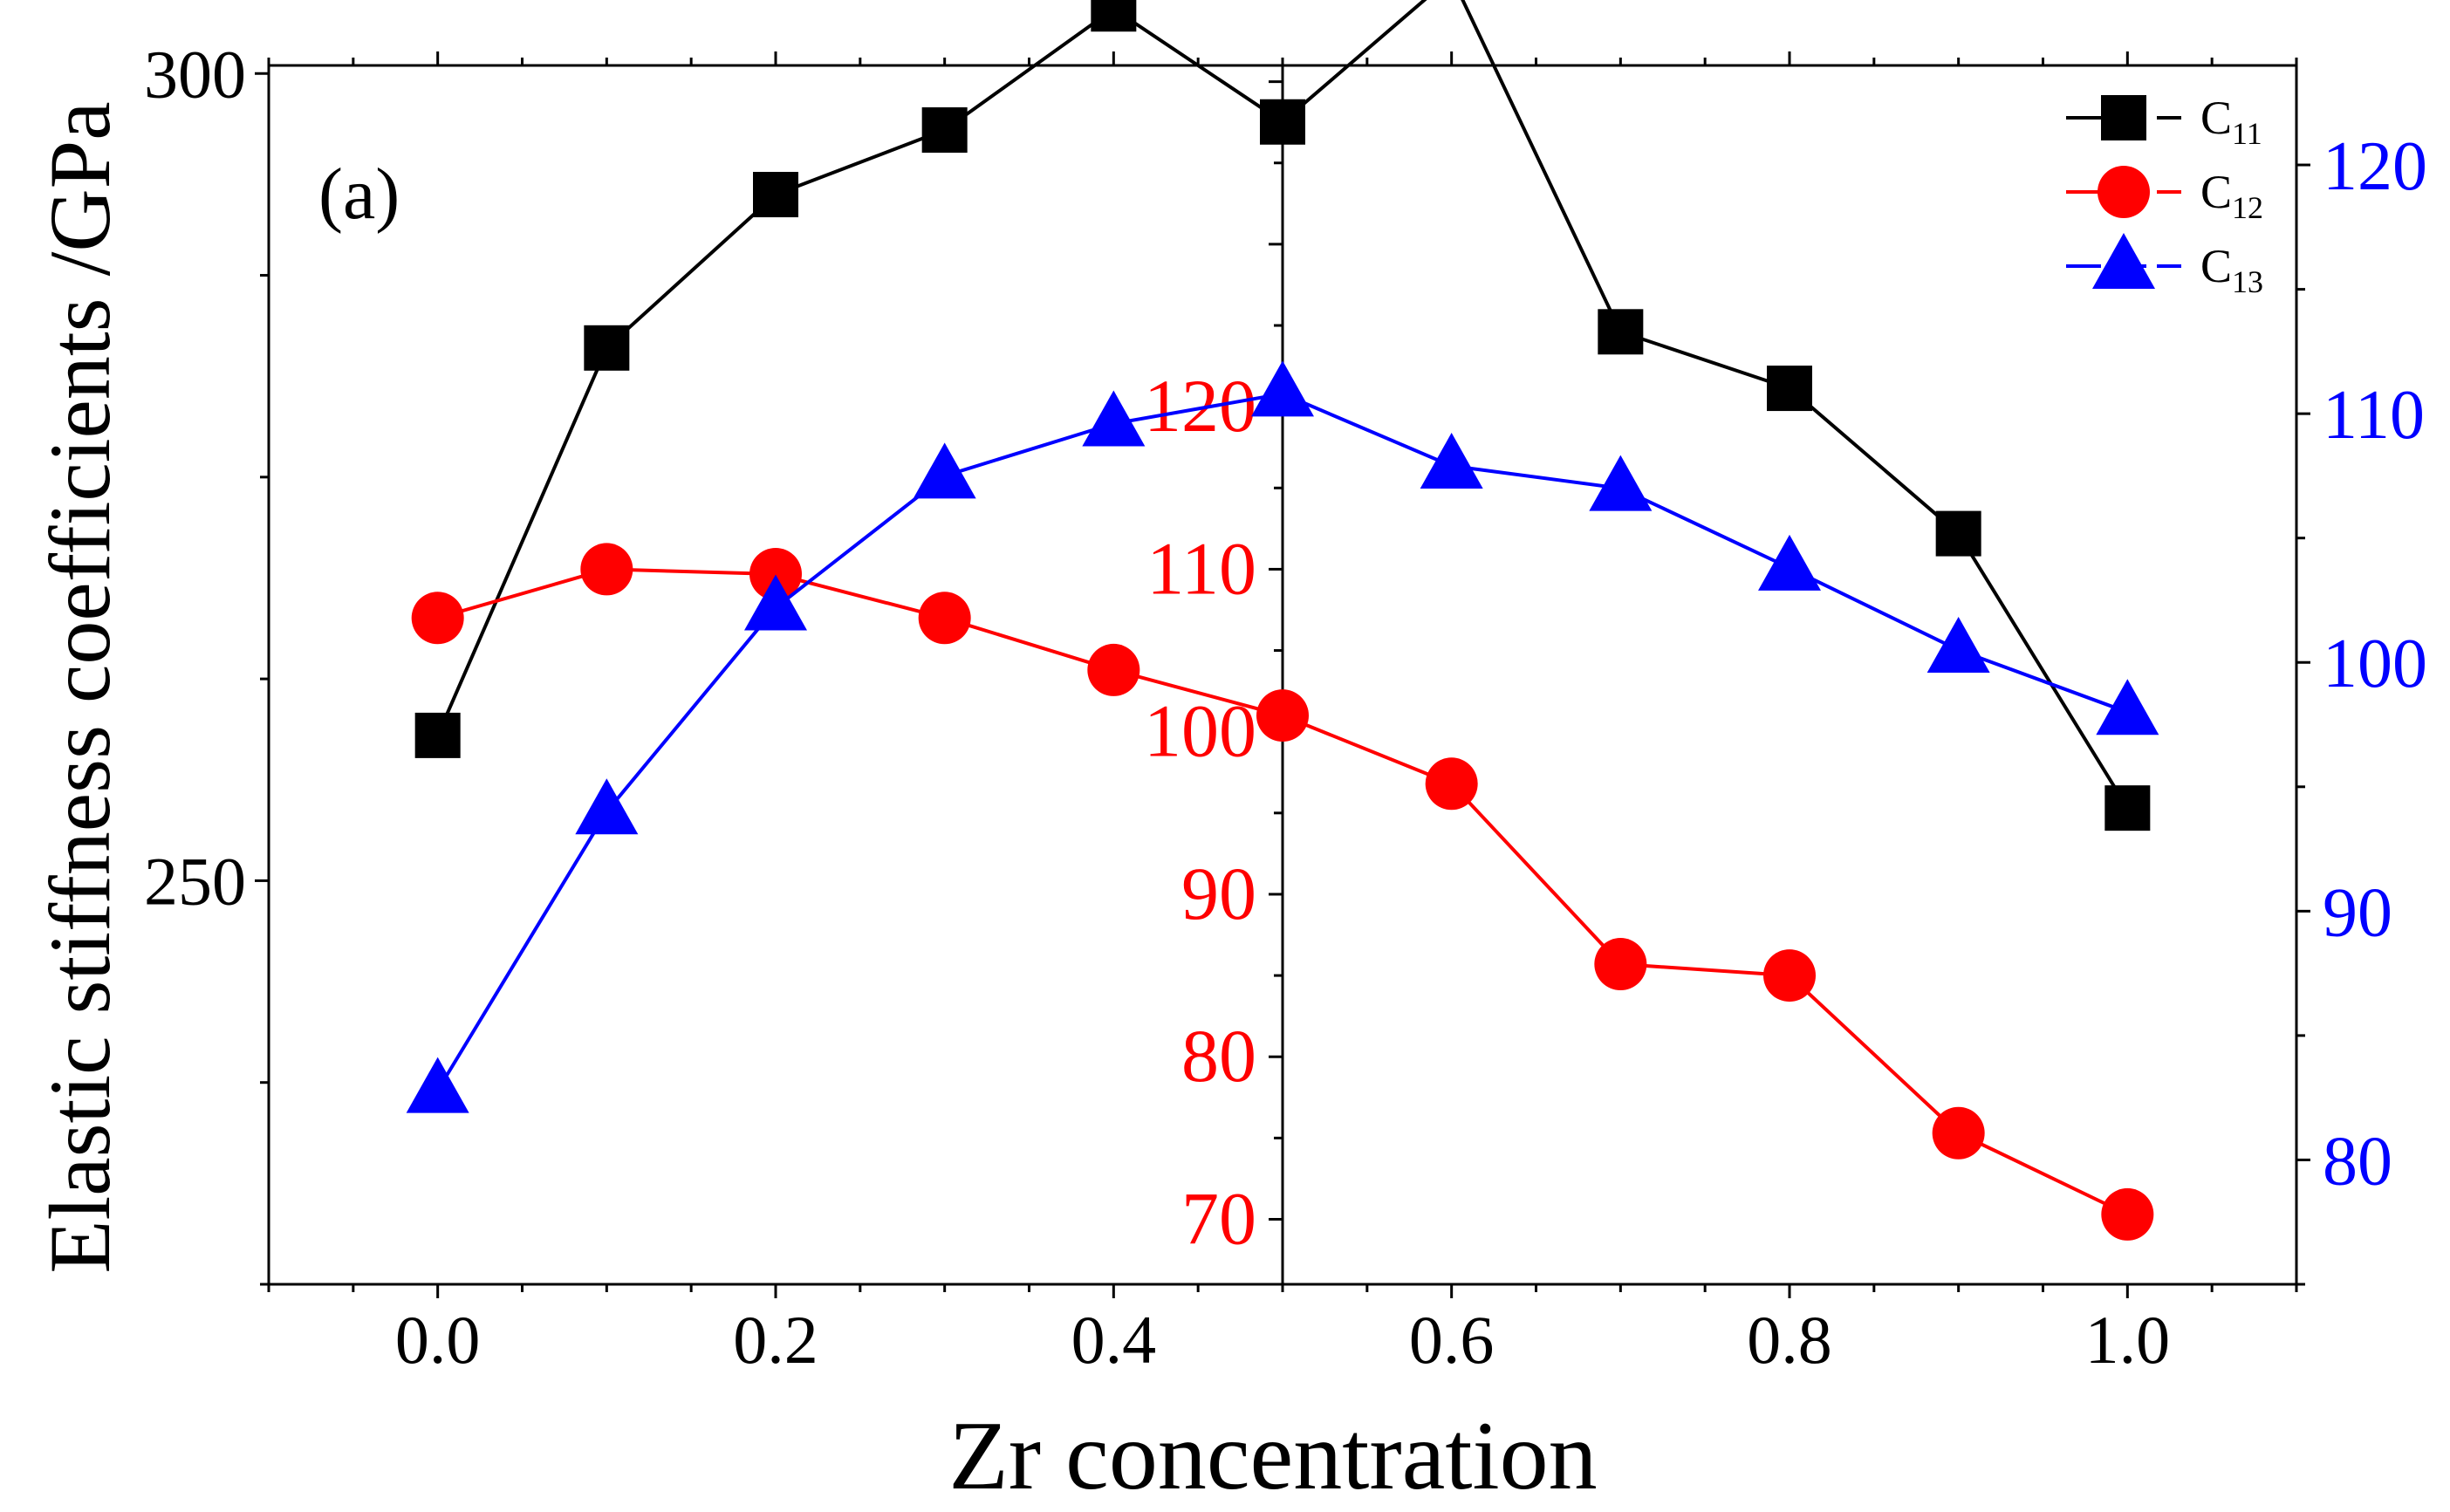  What do you see at coordinates (2374, 415) in the screenshot?
I see `right-axis-tick-label: 110` at bounding box center [2374, 415].